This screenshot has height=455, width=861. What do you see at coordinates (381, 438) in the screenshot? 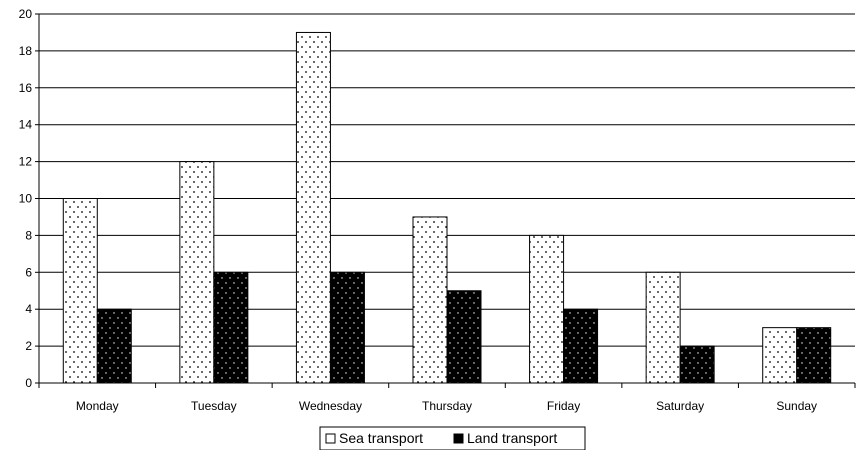
I see `legend-label-sea: Sea transport` at bounding box center [381, 438].